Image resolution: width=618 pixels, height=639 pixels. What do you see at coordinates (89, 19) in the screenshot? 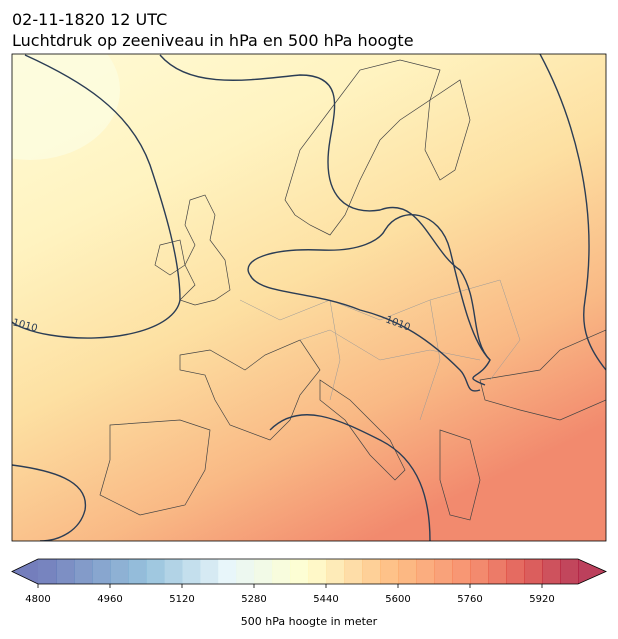
I see `title: 02-11-1820 12 UTC` at bounding box center [89, 19].